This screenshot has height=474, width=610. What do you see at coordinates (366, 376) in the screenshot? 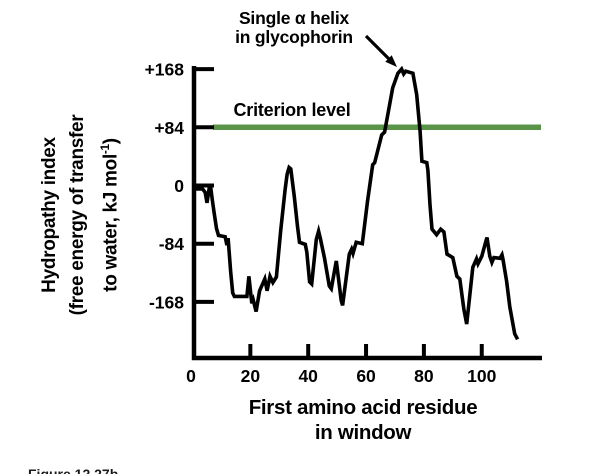
I see `x-tick-label: 60` at bounding box center [366, 376].